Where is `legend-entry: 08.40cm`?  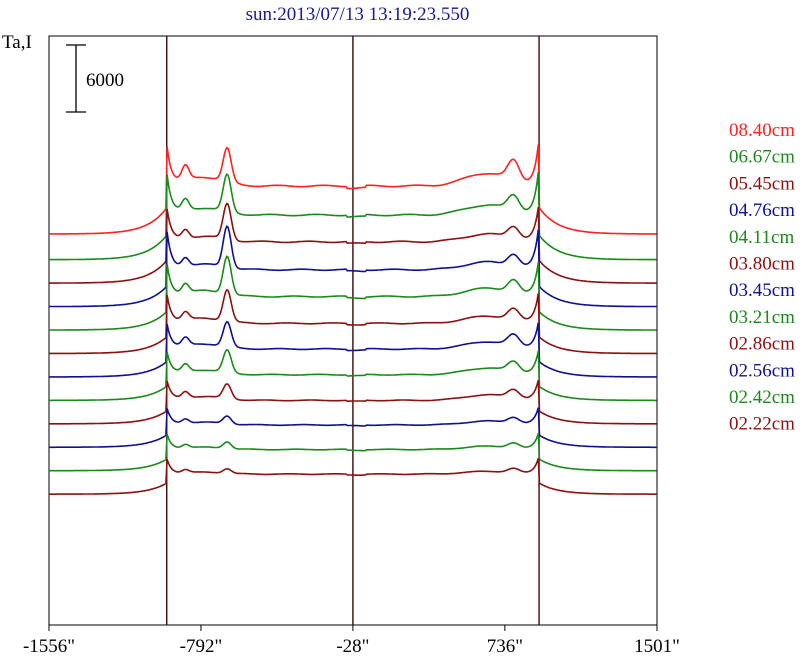 legend-entry: 08.40cm is located at coordinates (762, 130).